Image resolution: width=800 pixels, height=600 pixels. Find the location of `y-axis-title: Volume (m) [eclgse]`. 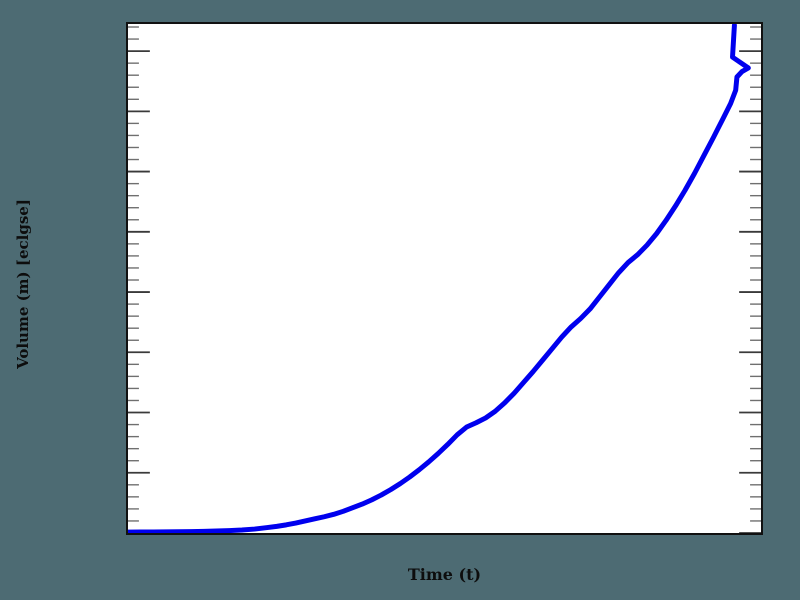

y-axis-title: Volume (m) [eclgse] is located at coordinates (23, 284).